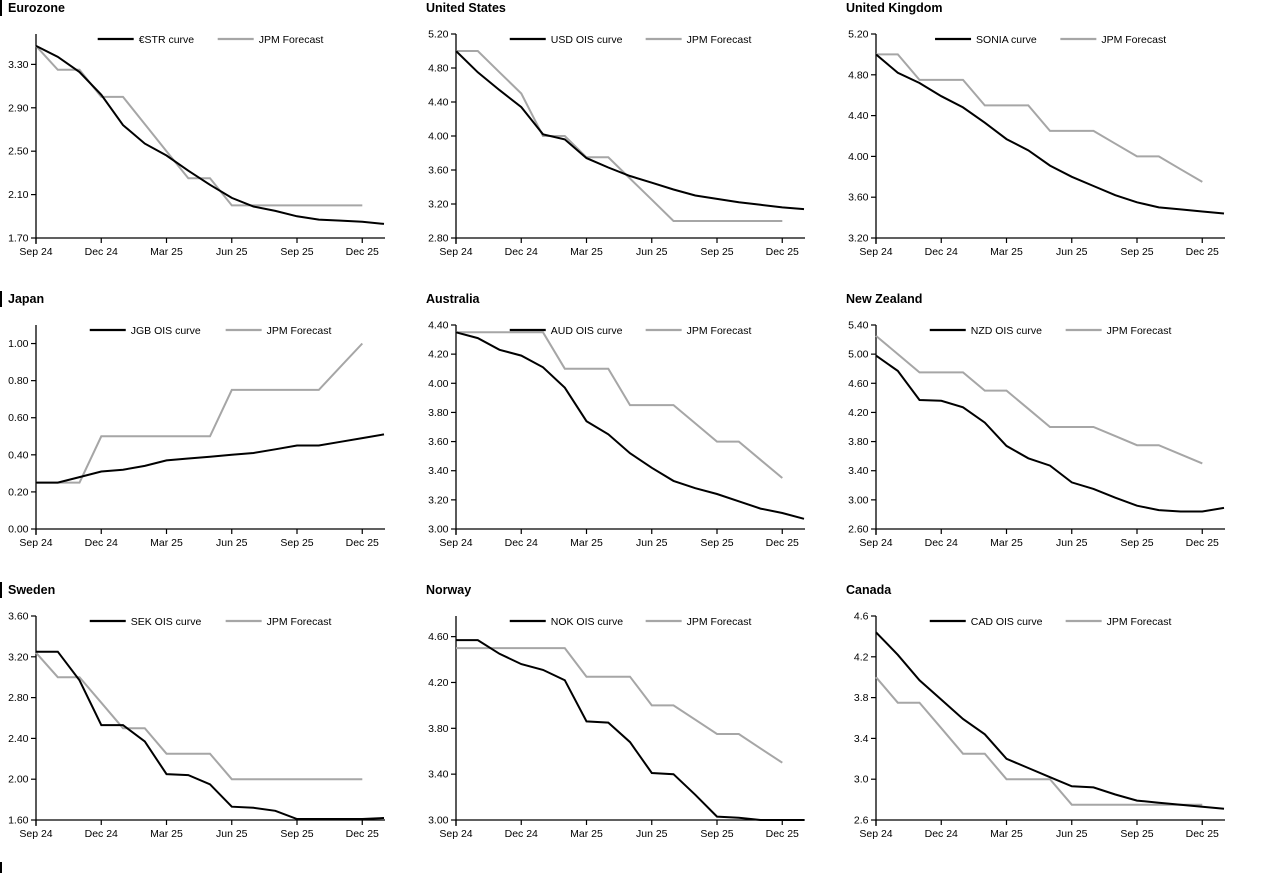  What do you see at coordinates (438, 35) in the screenshot?
I see `y-tick-label: 5.20` at bounding box center [438, 35].